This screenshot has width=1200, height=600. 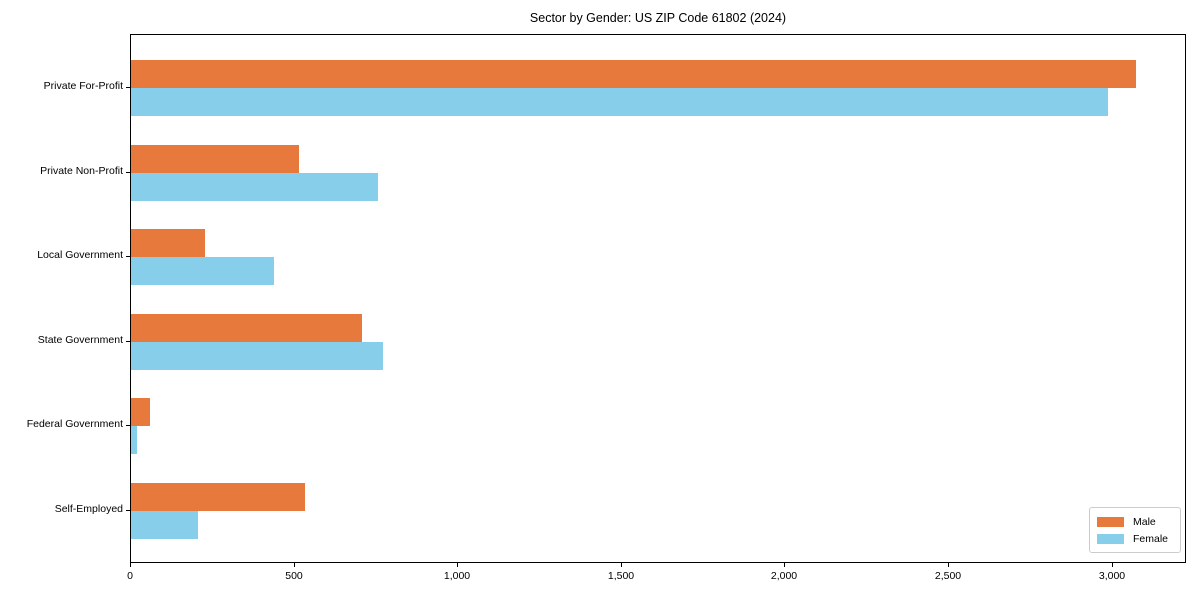 I want to click on legend-item-female: Female, so click(x=1135, y=538).